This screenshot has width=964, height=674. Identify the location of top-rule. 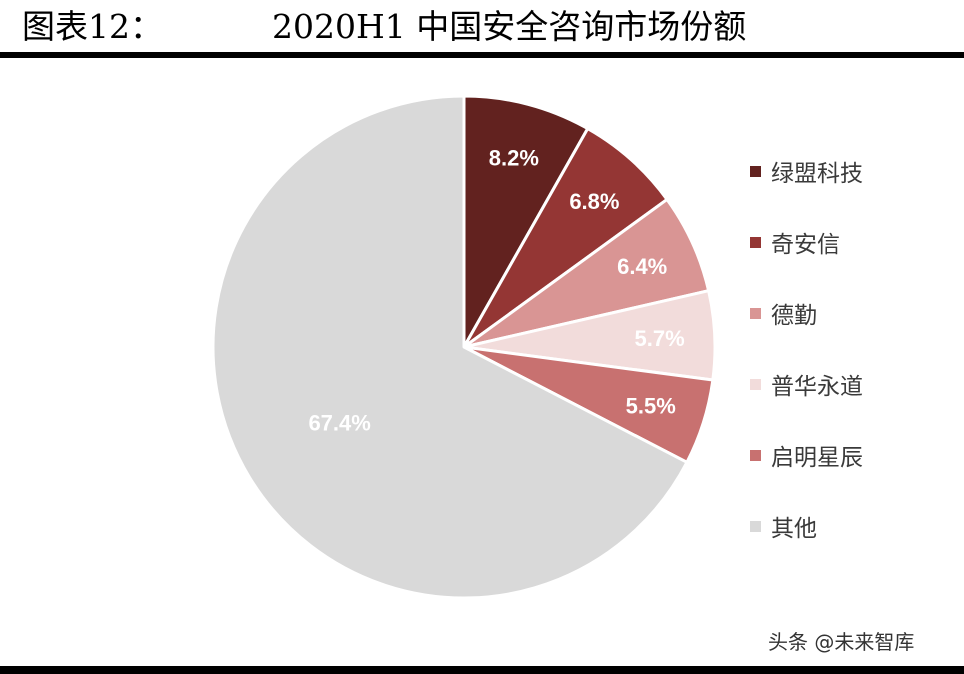
(482, 55).